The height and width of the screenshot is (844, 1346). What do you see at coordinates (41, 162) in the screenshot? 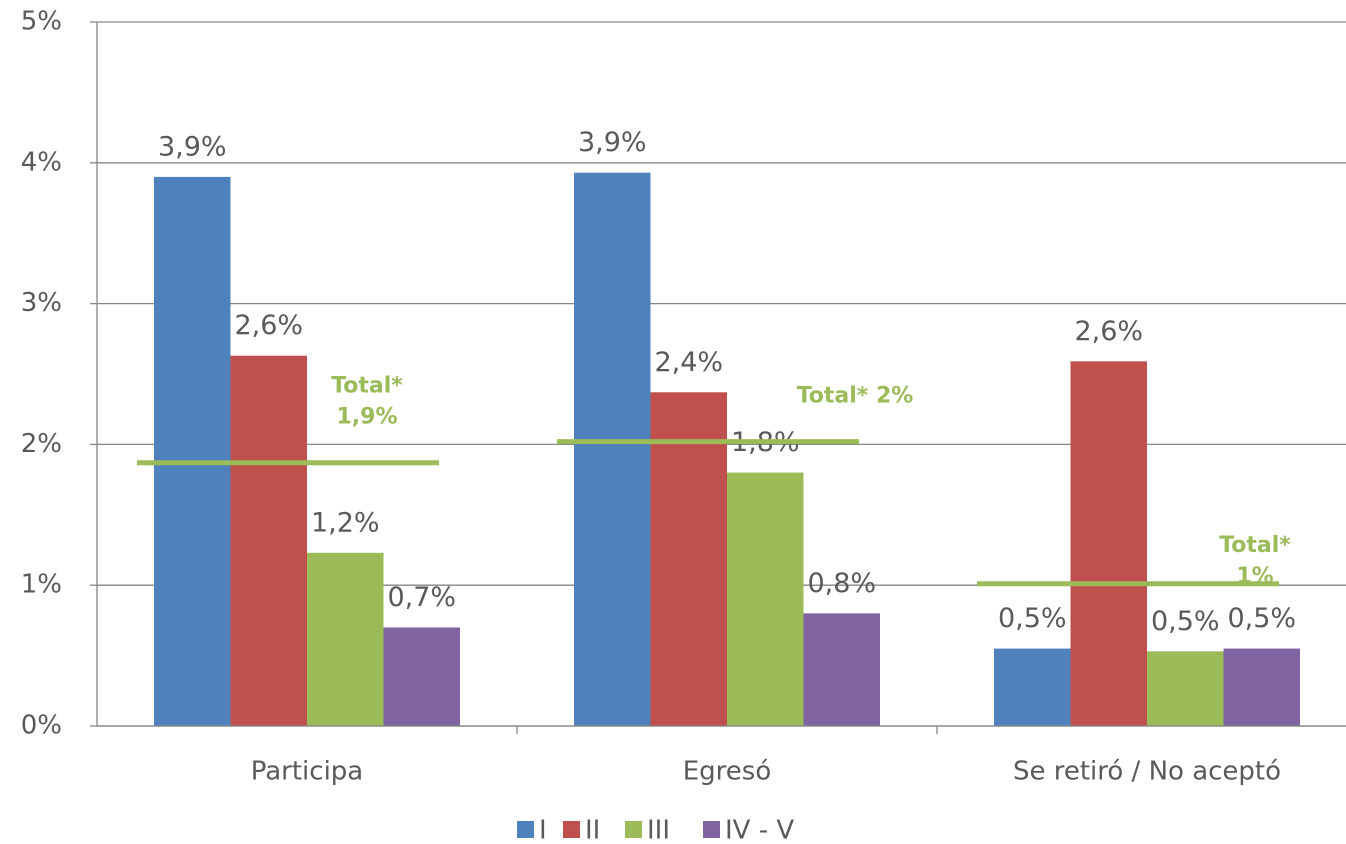
I see `y-tick-label: 4%` at bounding box center [41, 162].